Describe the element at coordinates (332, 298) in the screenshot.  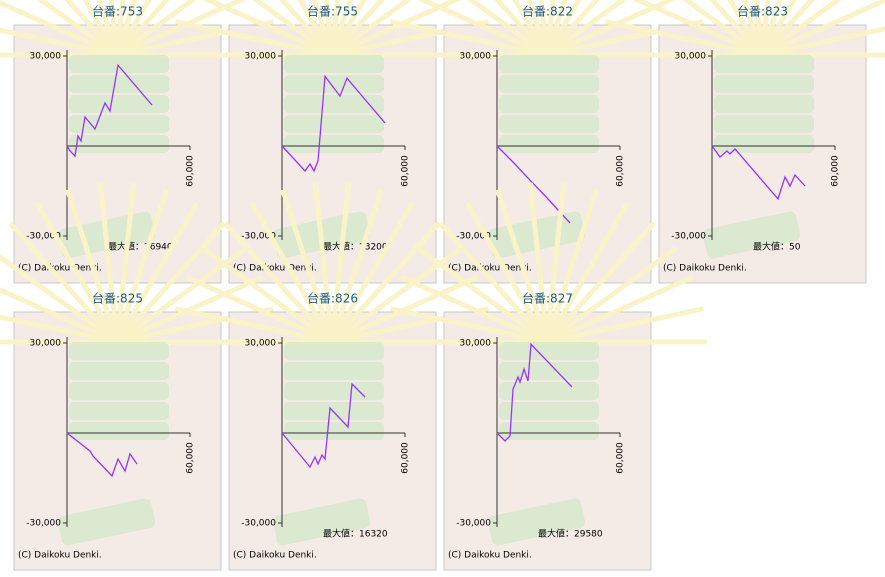
I see `chart-title: 台番:826` at that location.